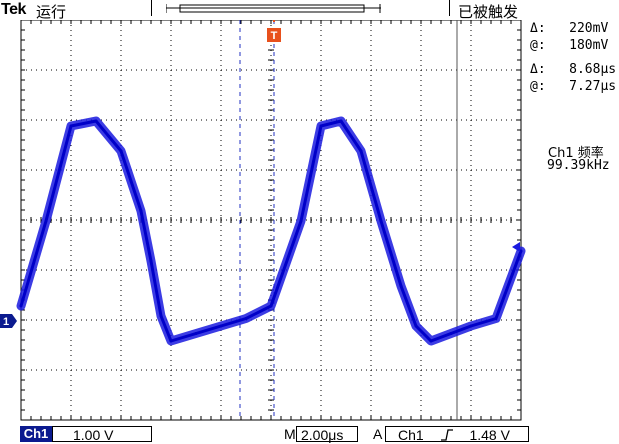  I want to click on timebase-value: 2.00μs, so click(327, 434).